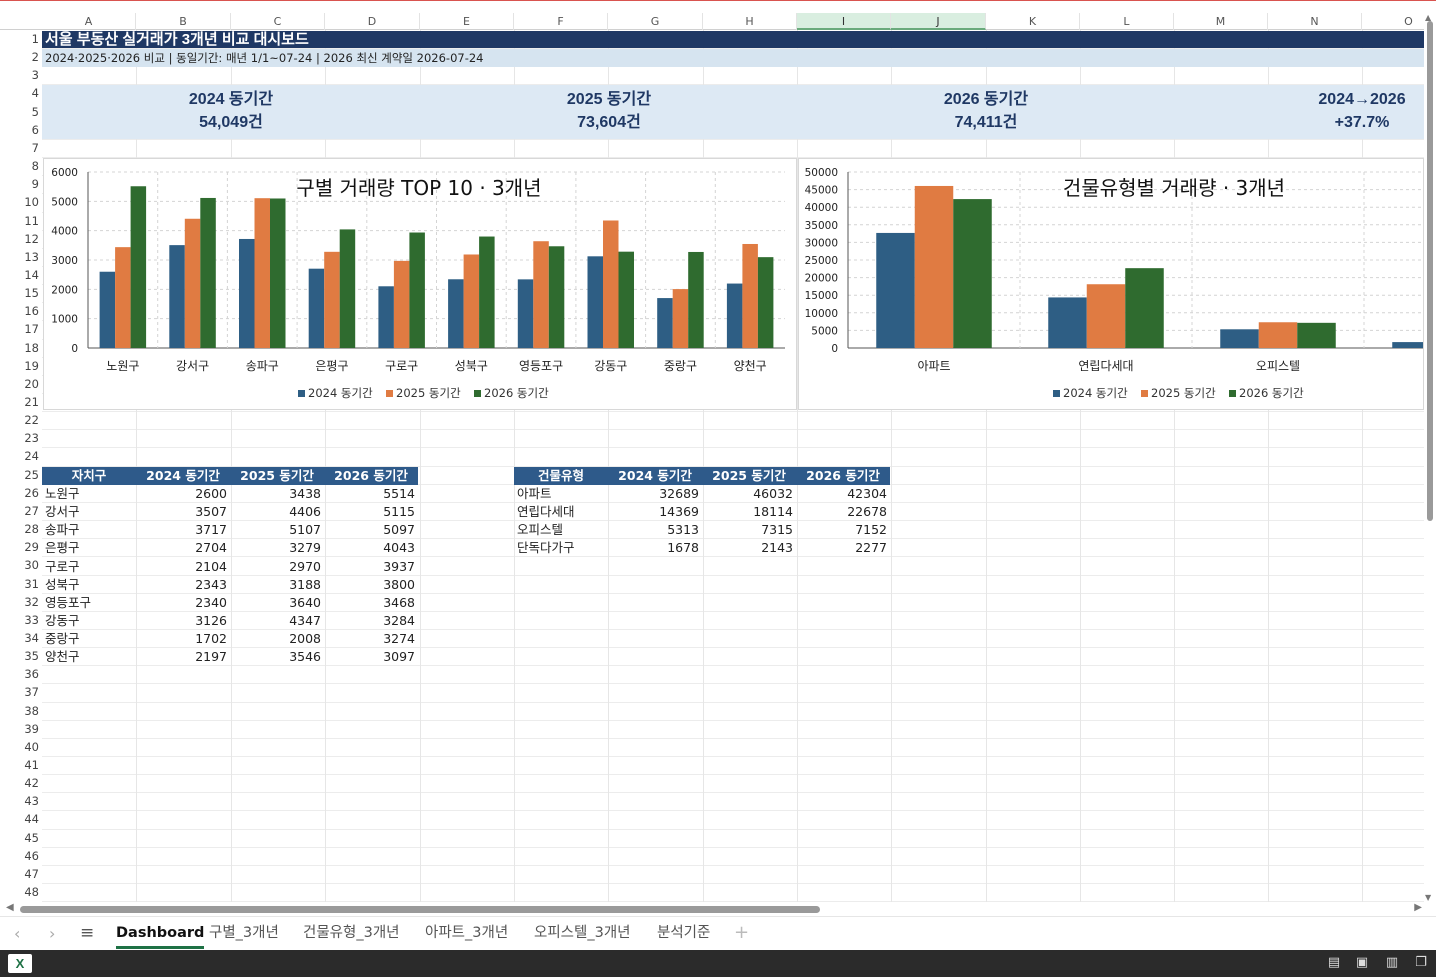 The width and height of the screenshot is (1436, 977). I want to click on type-table-cell: 1678, so click(683, 548).